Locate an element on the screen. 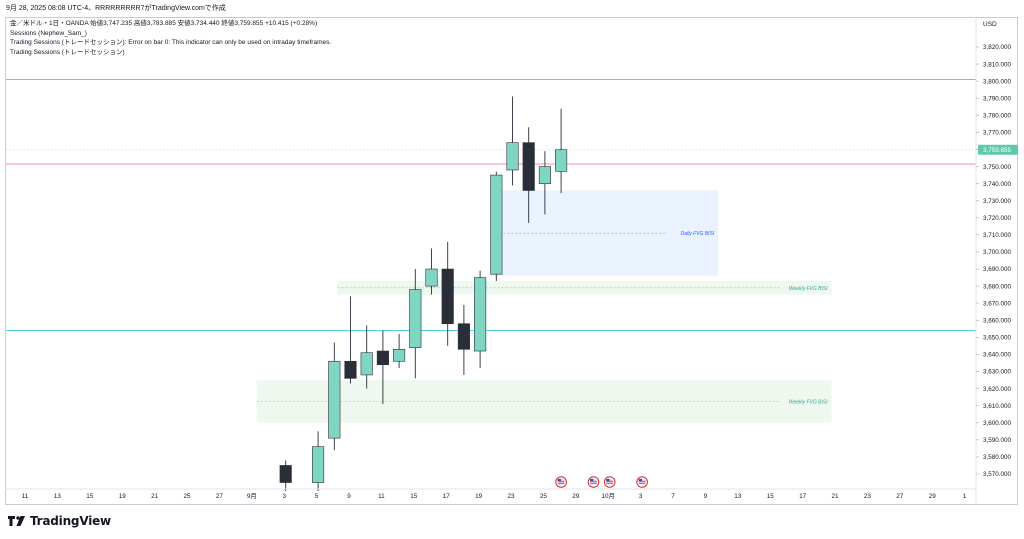 Image resolution: width=1024 pixels, height=539 pixels. time-tick-label: 11 is located at coordinates (381, 496).